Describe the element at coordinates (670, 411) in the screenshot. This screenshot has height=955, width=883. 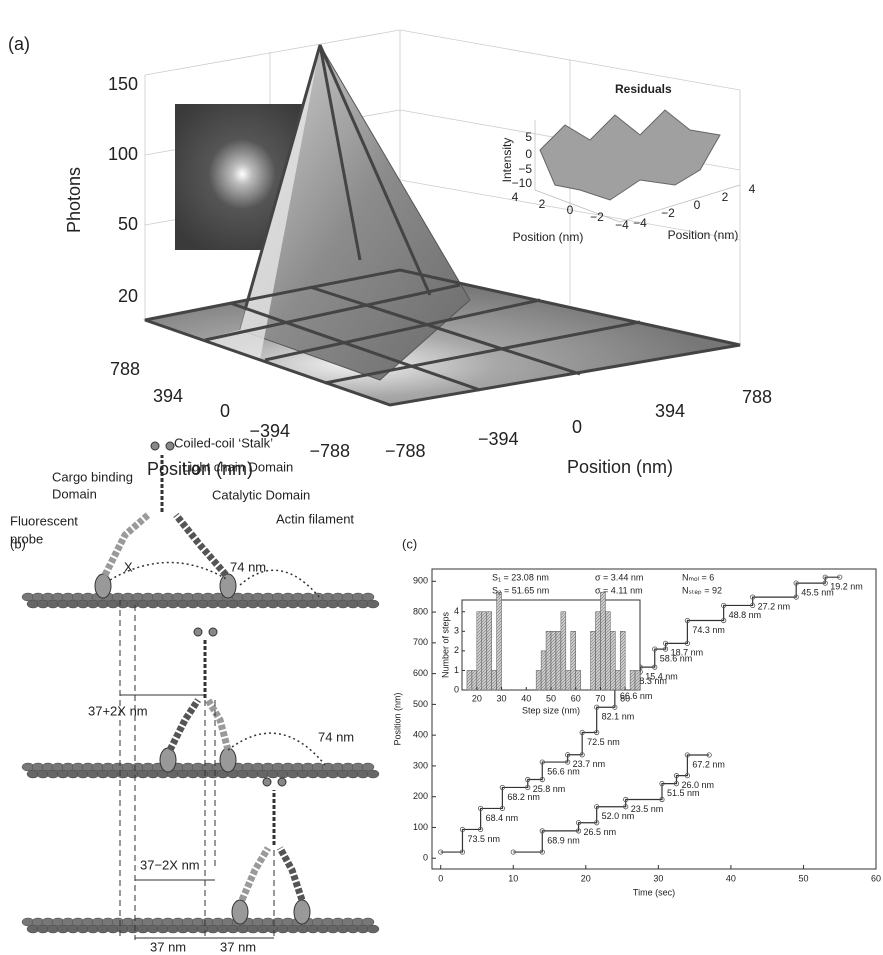
I see `y-tick-label: 394` at that location.